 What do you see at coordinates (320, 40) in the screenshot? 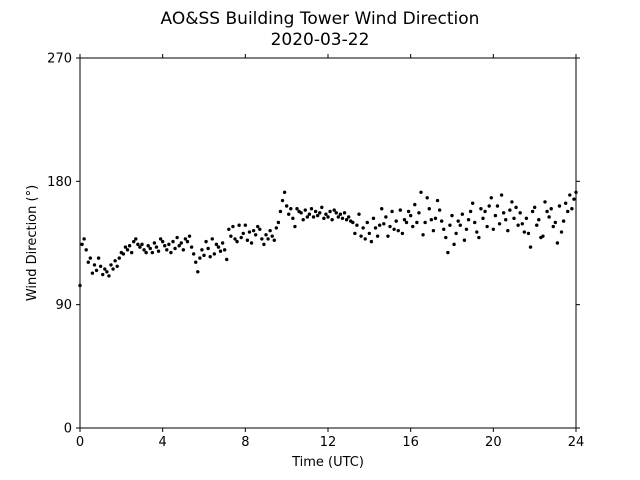
I see `chart-subtitle: 2020-03-22` at bounding box center [320, 40].